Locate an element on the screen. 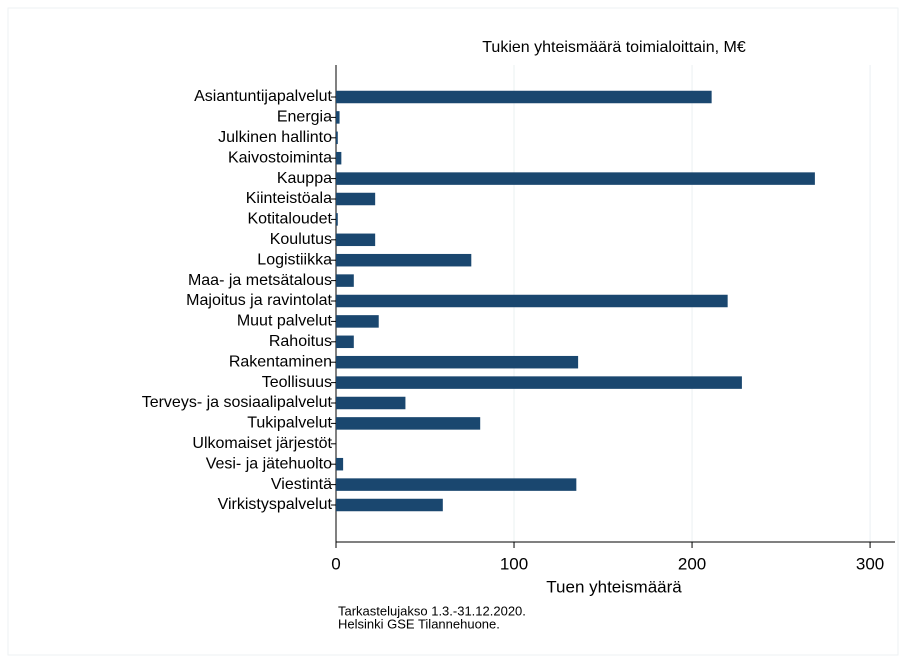 The width and height of the screenshot is (906, 663). y-tick-label: Kotitaloudet is located at coordinates (289, 219).